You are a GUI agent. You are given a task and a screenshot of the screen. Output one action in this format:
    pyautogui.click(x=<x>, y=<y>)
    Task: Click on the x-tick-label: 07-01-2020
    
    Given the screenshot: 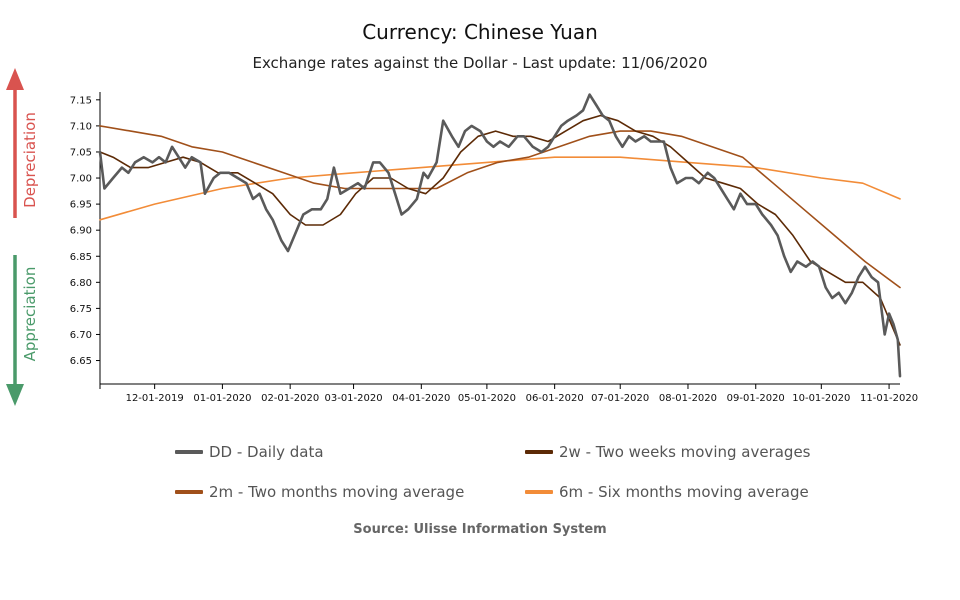 What is the action you would take?
    pyautogui.click(x=620, y=398)
    